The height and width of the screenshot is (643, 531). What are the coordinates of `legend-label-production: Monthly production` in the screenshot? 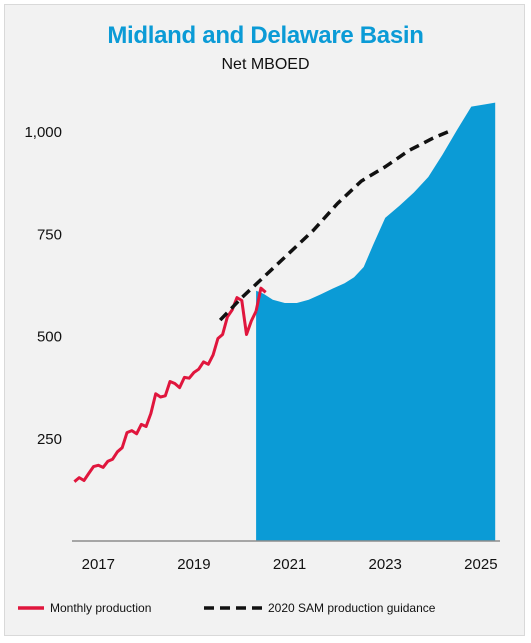 It's located at (100, 608).